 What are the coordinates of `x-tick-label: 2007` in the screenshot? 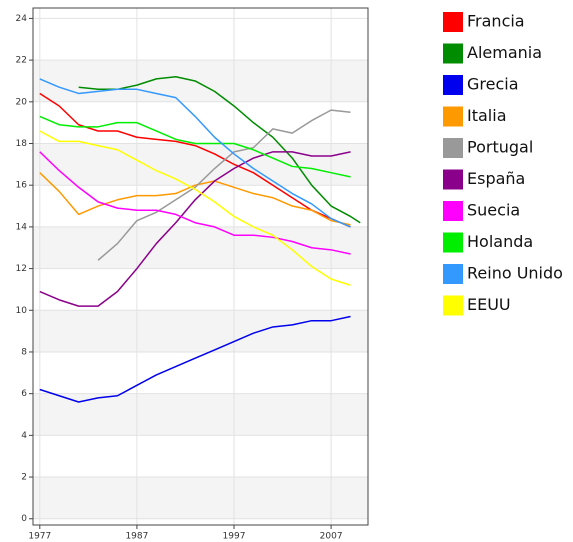 It's located at (331, 537).